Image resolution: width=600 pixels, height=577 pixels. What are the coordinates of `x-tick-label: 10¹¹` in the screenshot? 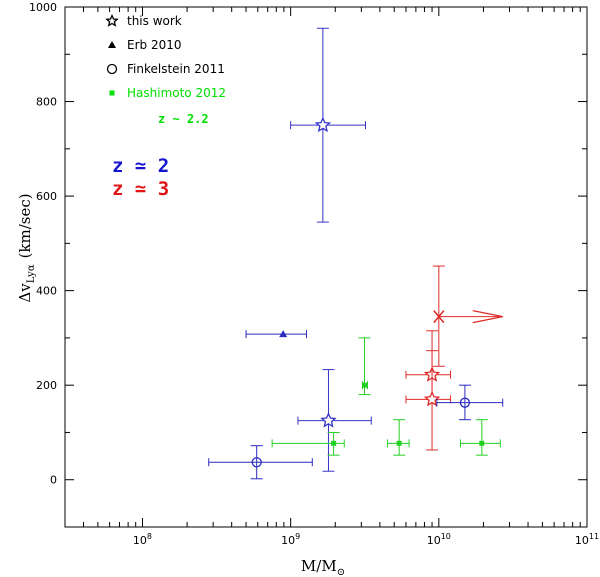 It's located at (587, 539).